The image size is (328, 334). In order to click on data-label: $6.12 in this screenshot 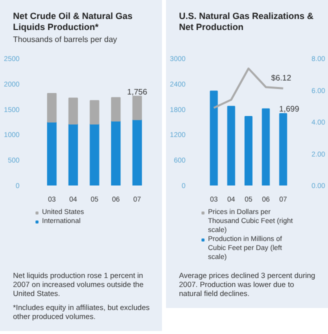, I will do `click(281, 77)`.